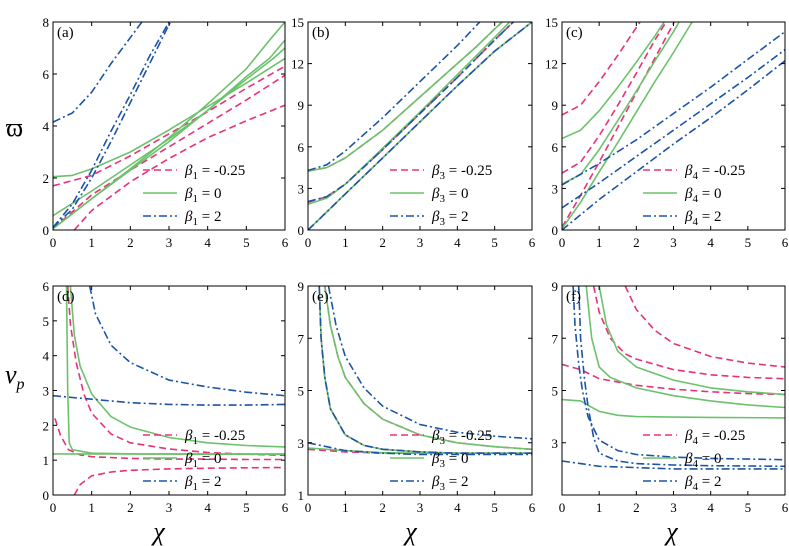 The image size is (789, 546). I want to click on x-axis-label-1: χ, so click(157, 531).